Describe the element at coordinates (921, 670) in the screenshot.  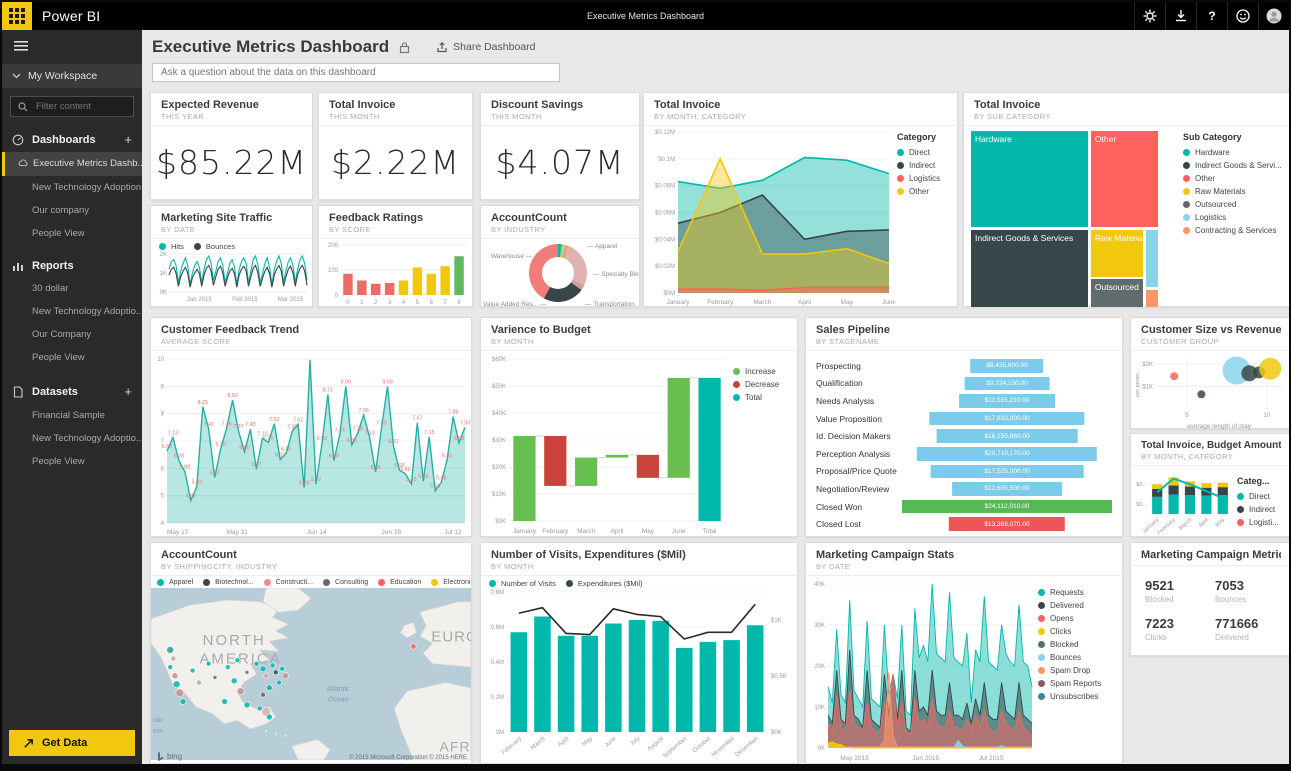
I see `stats-canvas: 40K 30K 20K 10K 0K May 2015 Jun 2015 Jul 2015` at that location.